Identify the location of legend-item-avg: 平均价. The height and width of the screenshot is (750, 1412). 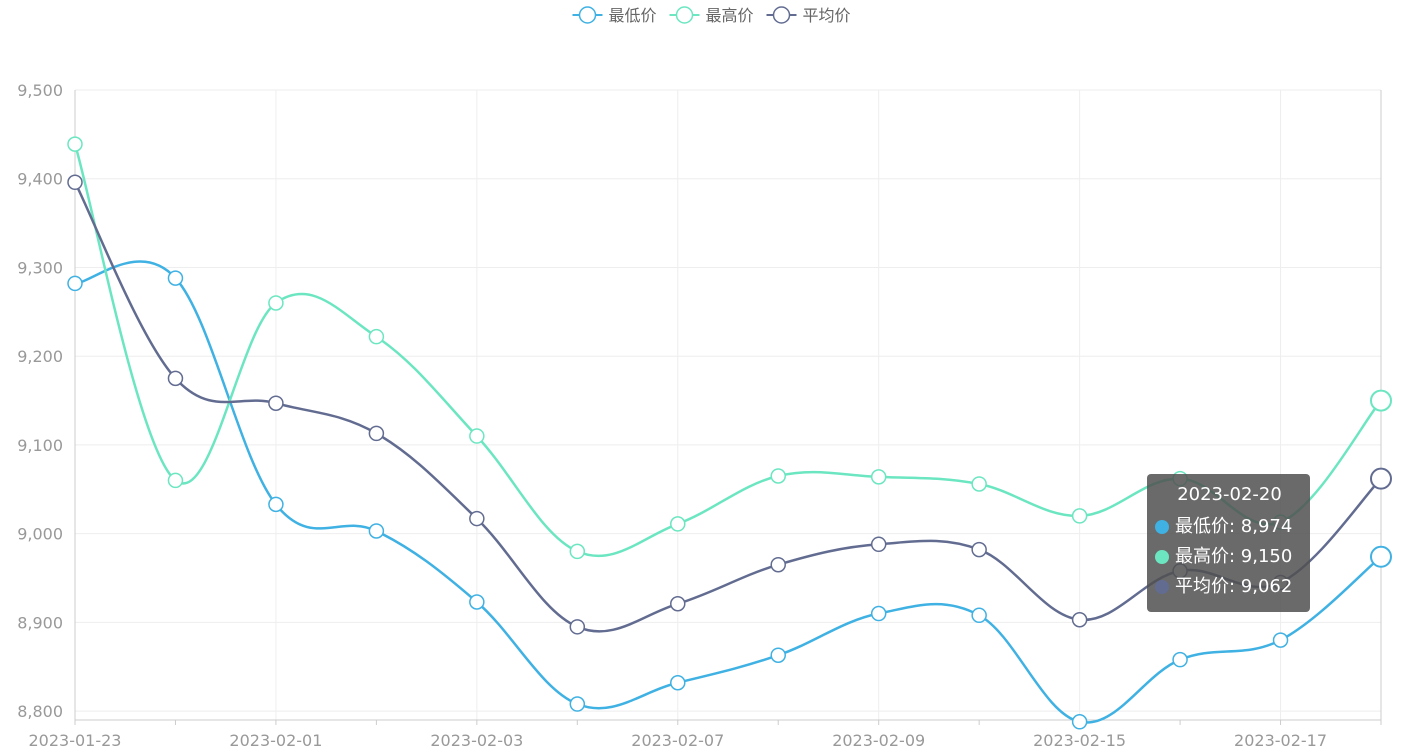
(808, 15).